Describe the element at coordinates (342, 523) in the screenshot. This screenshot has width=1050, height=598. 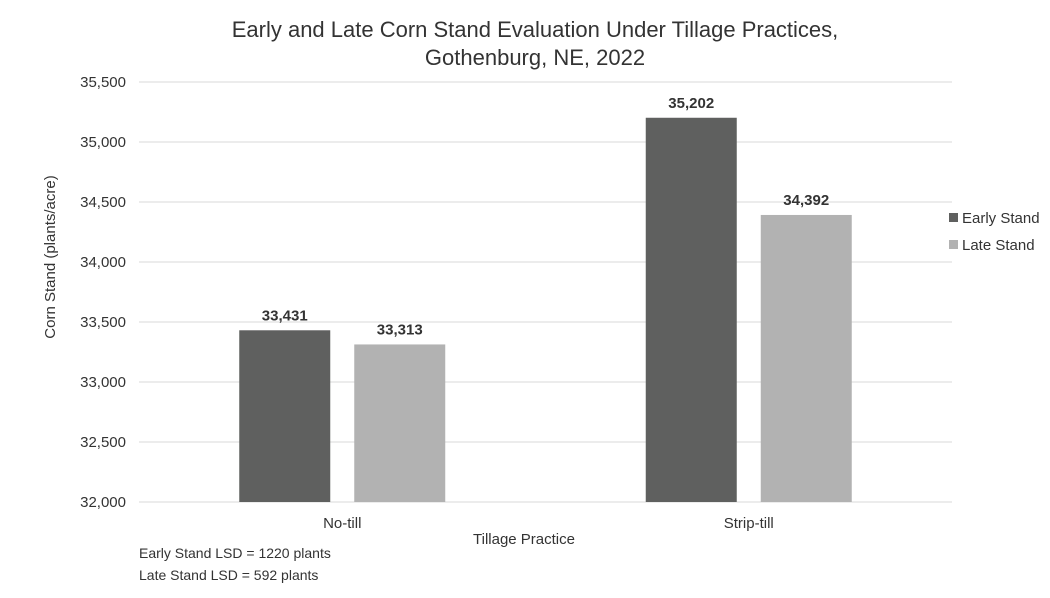
I see `x-tick-label: No-till` at that location.